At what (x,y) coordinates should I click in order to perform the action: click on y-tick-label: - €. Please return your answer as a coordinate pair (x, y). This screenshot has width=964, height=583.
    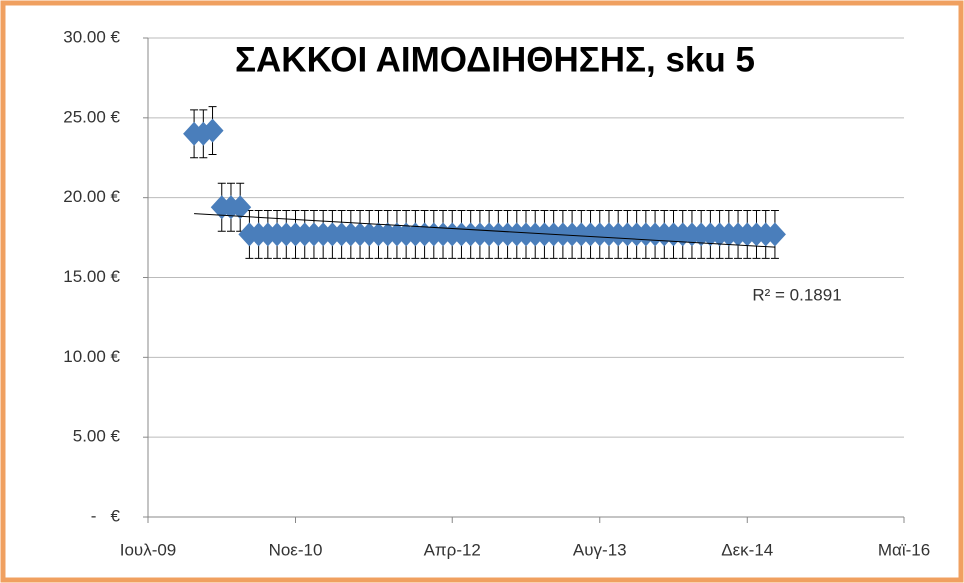
    Looking at the image, I should click on (106, 515).